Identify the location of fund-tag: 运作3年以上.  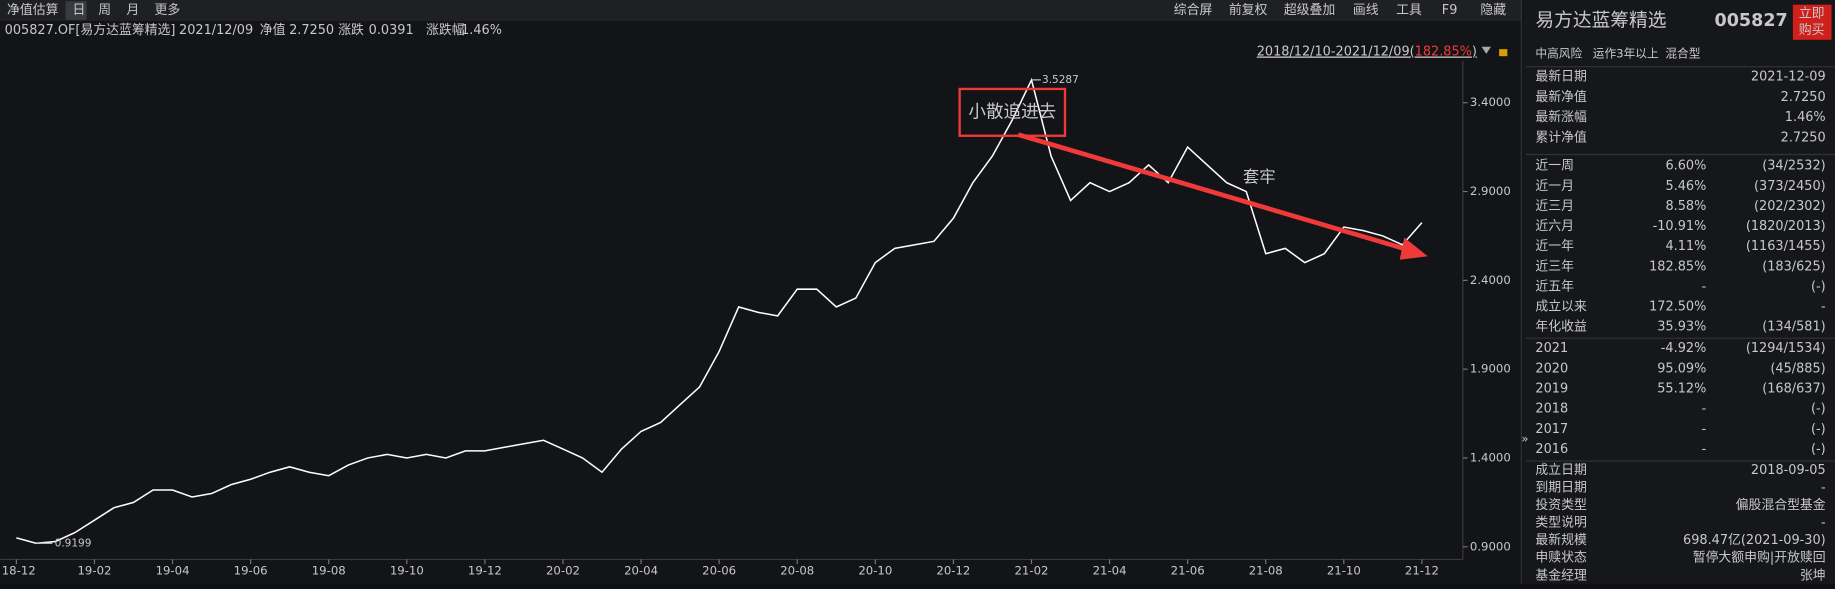
(1626, 53).